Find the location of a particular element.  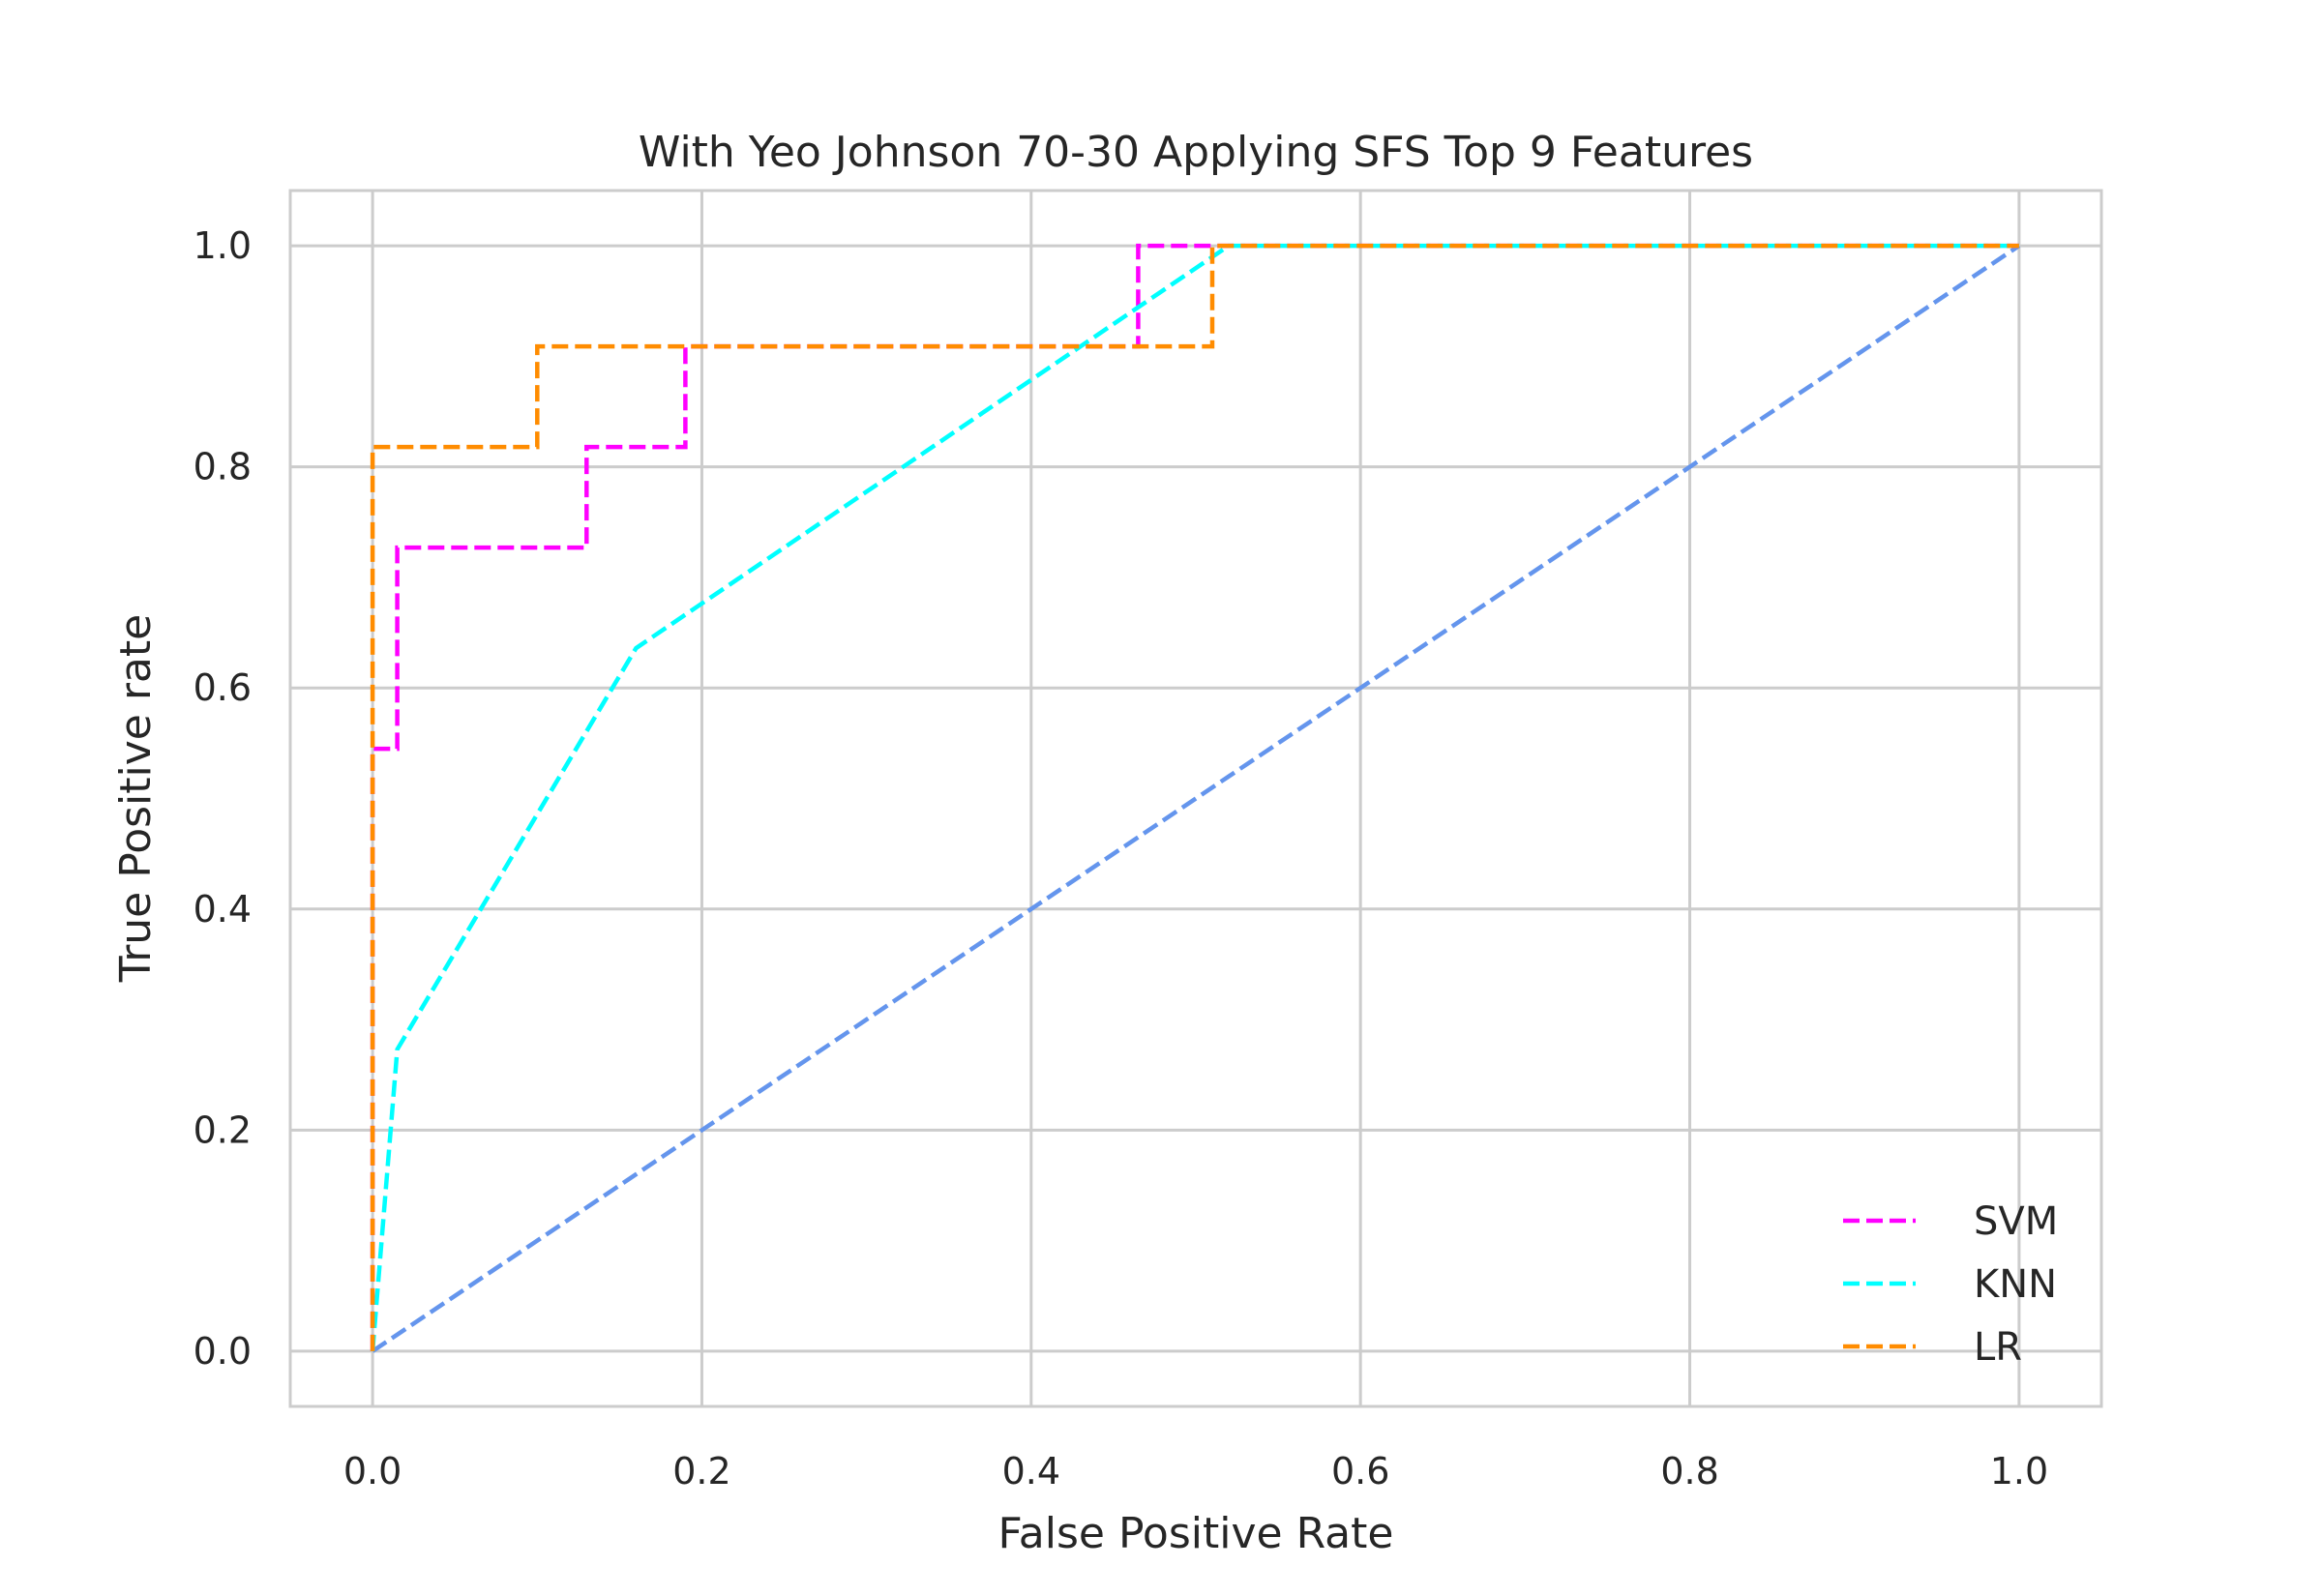

x-axis-label: False Positive Rate is located at coordinates (1196, 1533).